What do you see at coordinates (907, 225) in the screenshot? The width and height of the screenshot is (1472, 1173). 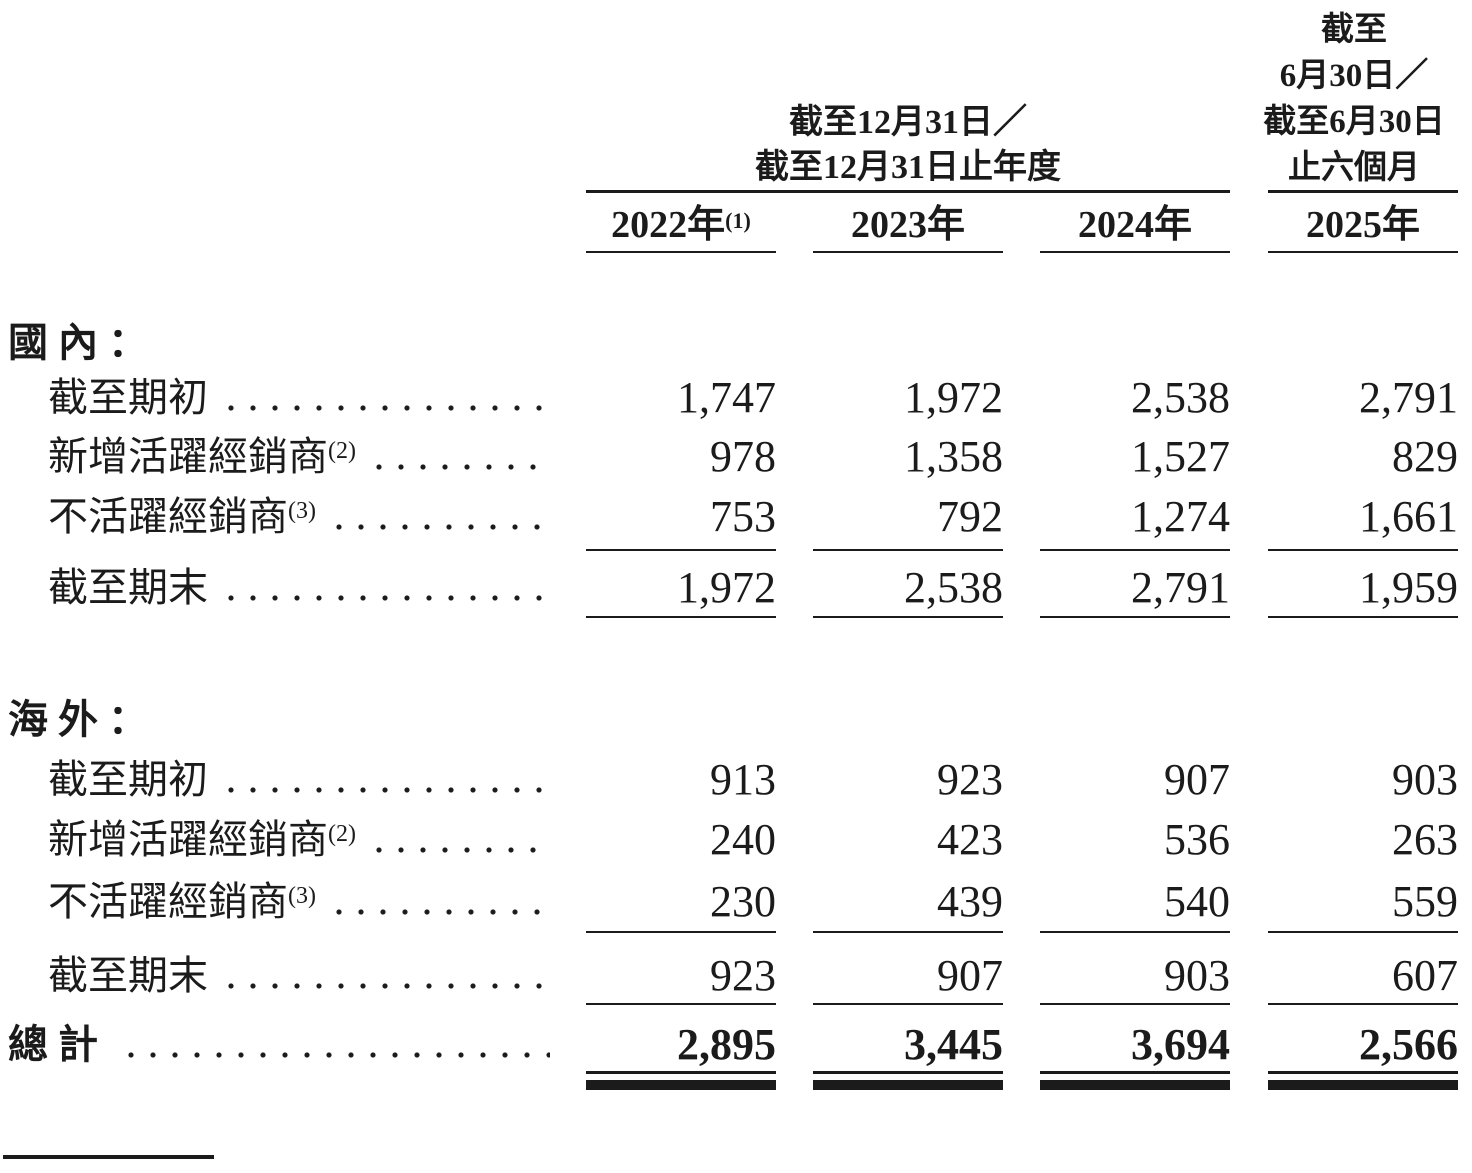 I see `year-2023: 2023年` at bounding box center [907, 225].